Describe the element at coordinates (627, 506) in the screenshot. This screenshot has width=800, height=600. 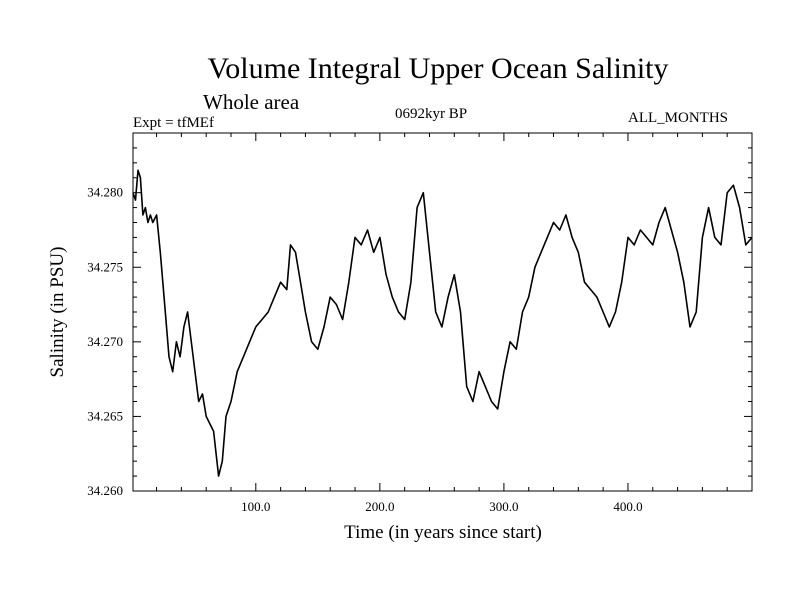
I see `x-tick-label: 400.0` at that location.